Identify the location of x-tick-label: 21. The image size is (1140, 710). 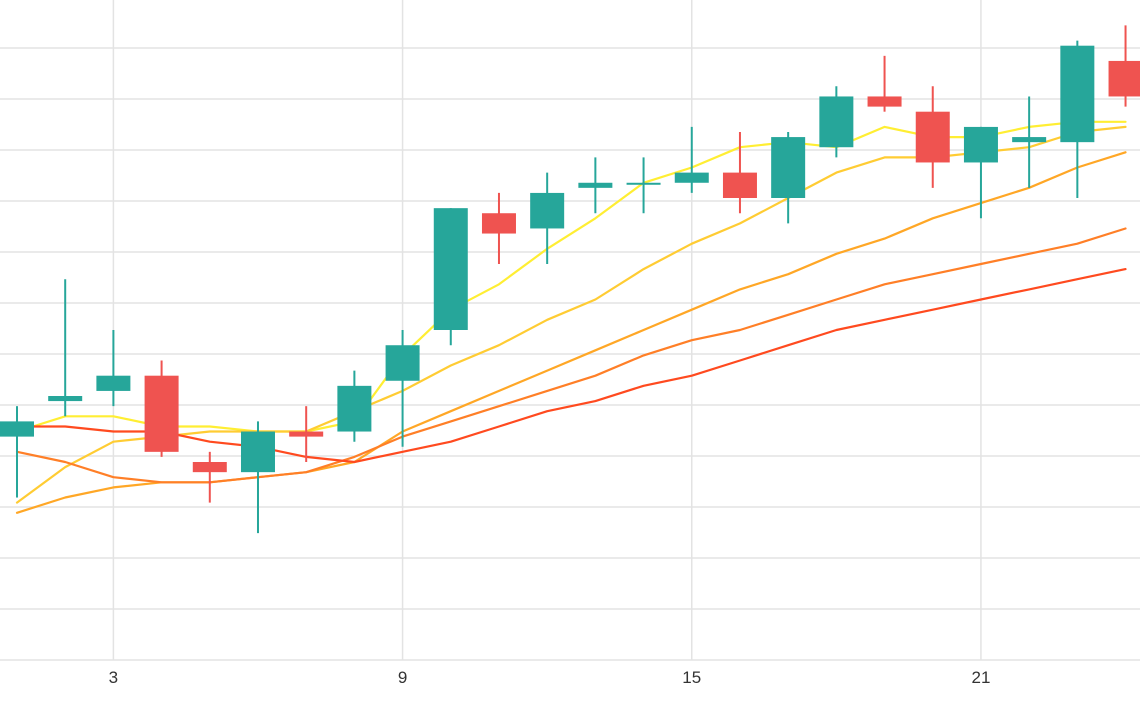
(980, 677).